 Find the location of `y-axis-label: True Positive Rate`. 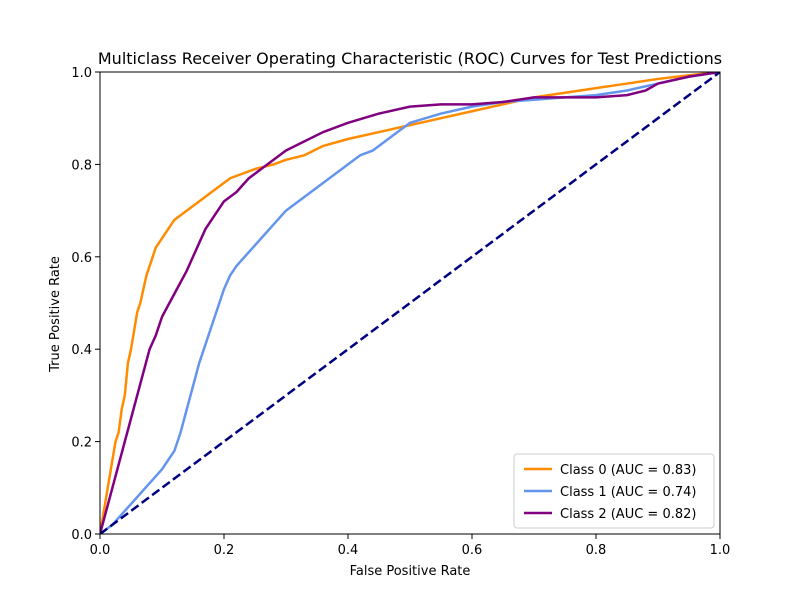

y-axis-label: True Positive Rate is located at coordinates (55, 314).